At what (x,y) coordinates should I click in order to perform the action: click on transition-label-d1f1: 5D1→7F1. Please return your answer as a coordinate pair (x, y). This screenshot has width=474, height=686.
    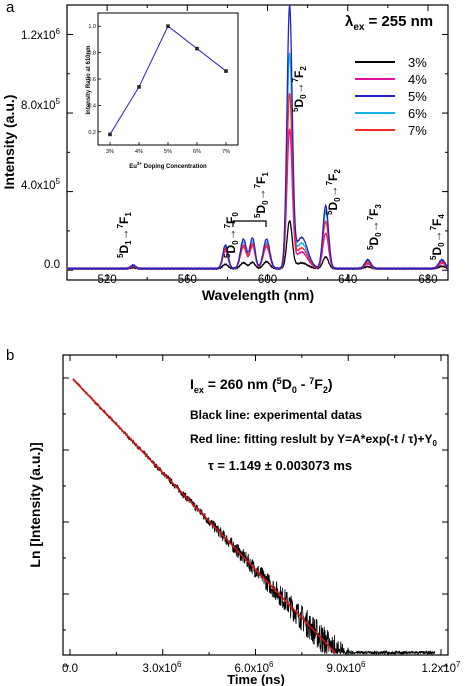
    Looking at the image, I should click on (124, 235).